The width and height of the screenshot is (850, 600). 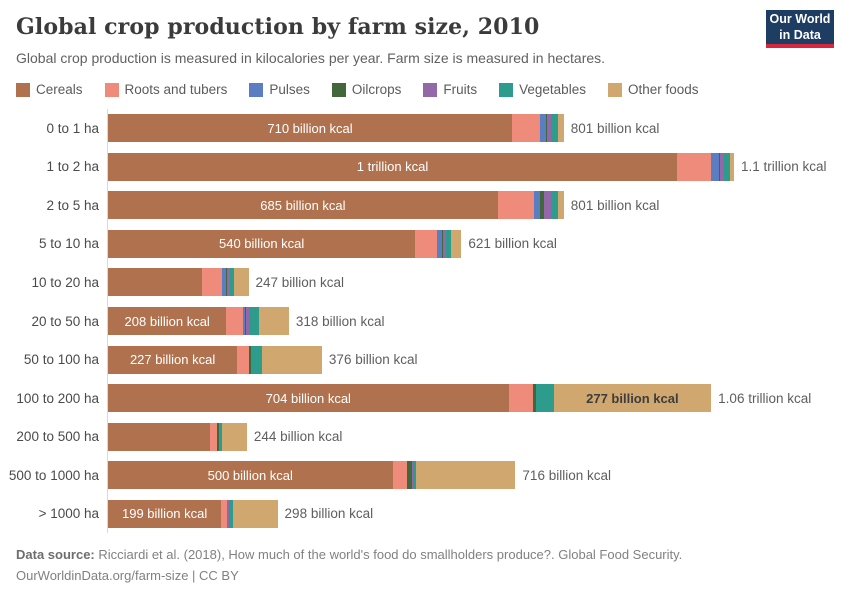 What do you see at coordinates (165, 513) in the screenshot?
I see `segment-cereals: 199 billion kcal` at bounding box center [165, 513].